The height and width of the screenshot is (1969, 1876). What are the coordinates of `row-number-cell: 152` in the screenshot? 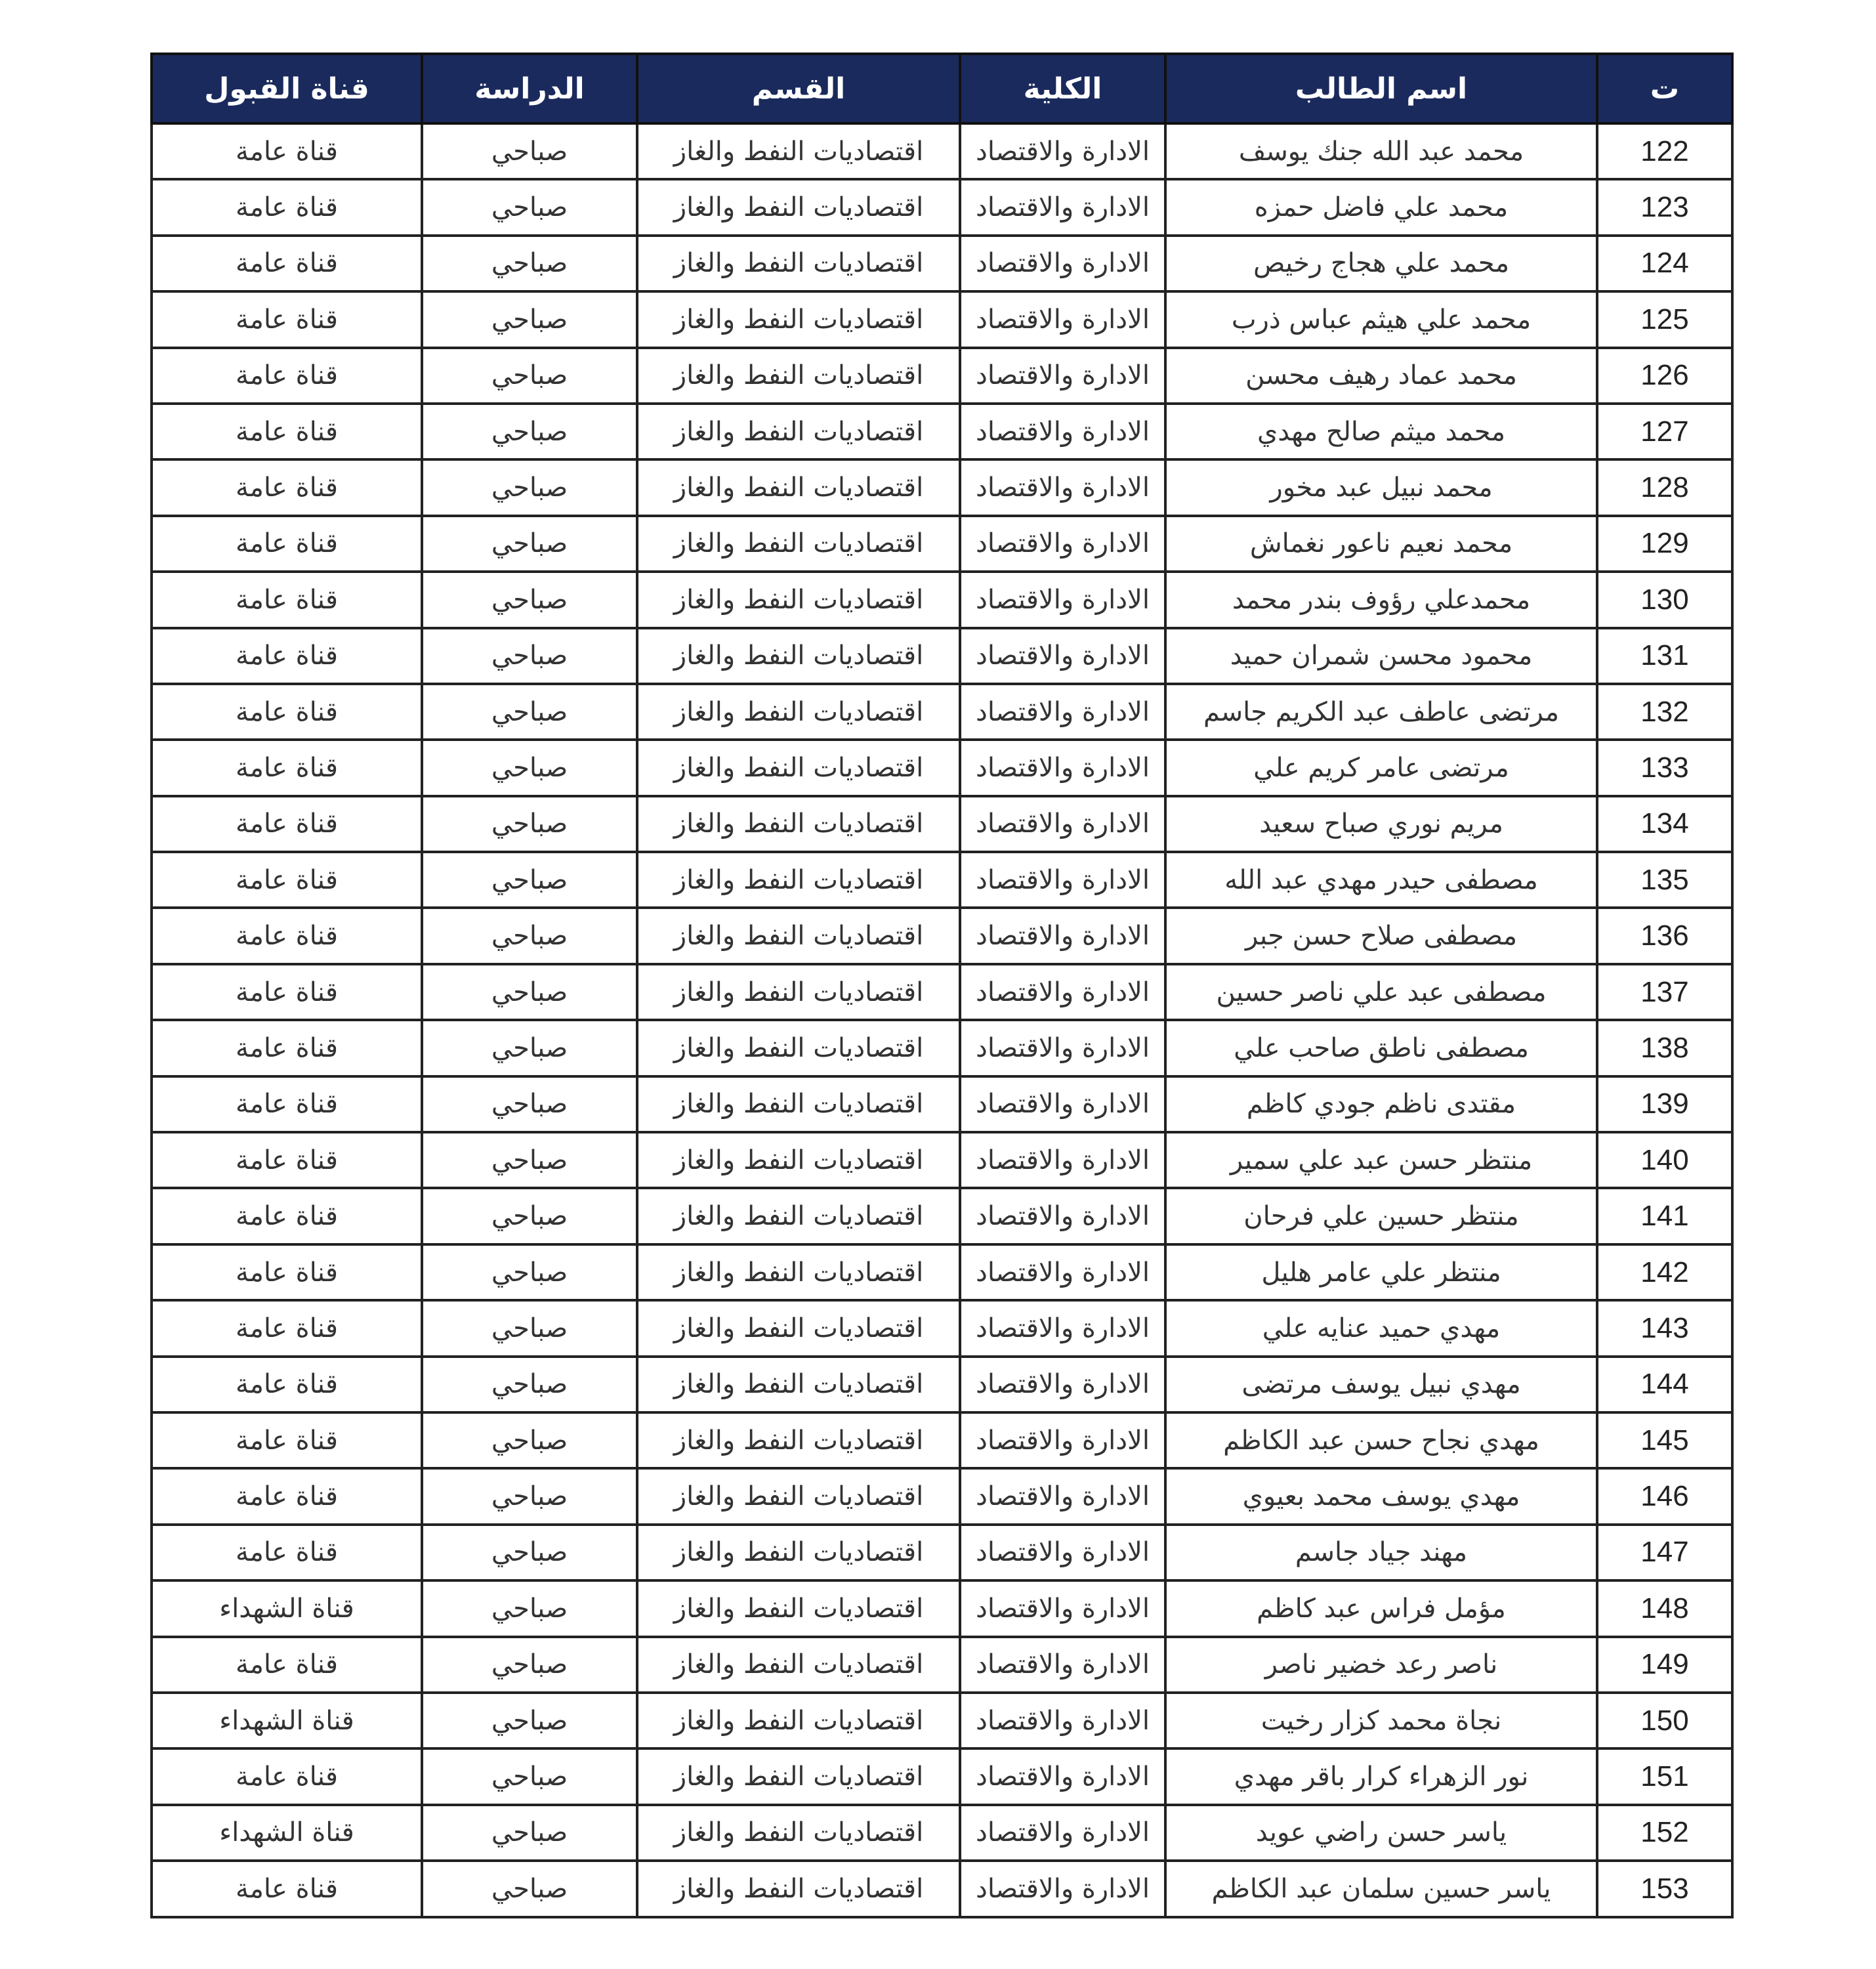 It's located at (1665, 1833).